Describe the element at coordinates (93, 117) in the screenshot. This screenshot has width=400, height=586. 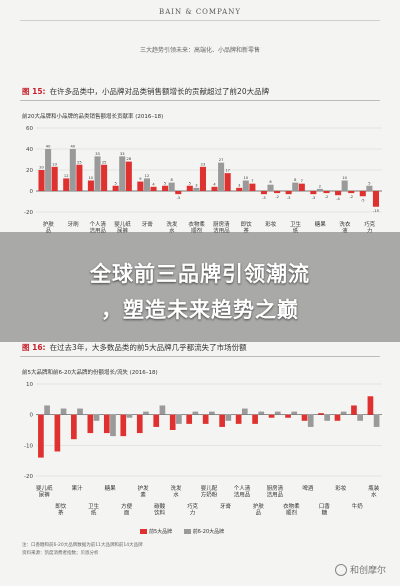
I see `chart1-title: 前20大品牌和小品牌的品类销售额增长贡献率 (2016–18)` at that location.